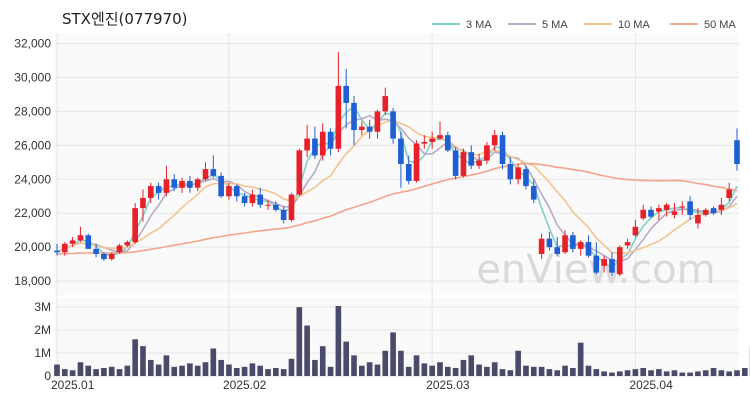 The image size is (750, 400). Describe the element at coordinates (125, 19) in the screenshot. I see `chart-title: STX엔진(077970)` at that location.